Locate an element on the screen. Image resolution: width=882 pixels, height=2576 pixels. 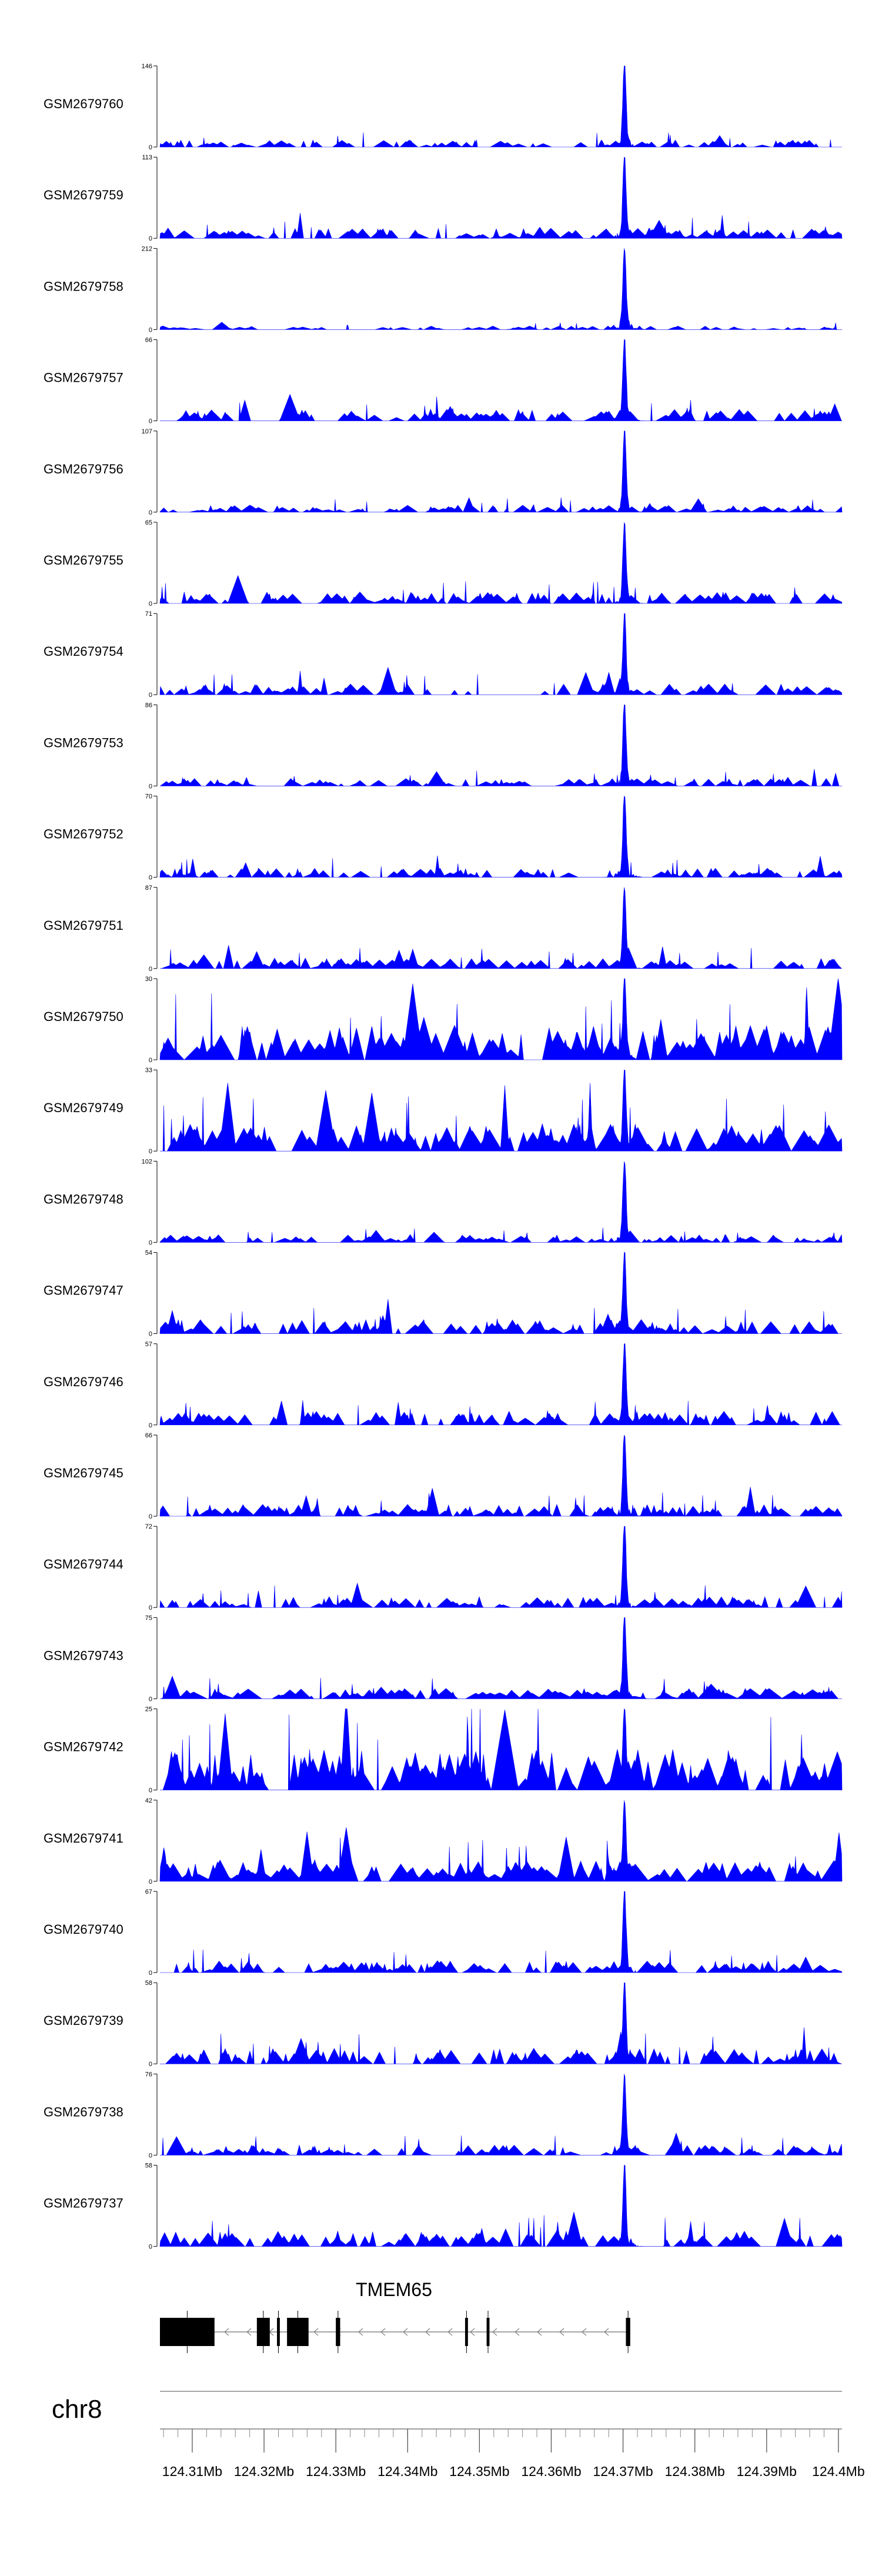
y-max-label: 102 is located at coordinates (147, 1161).